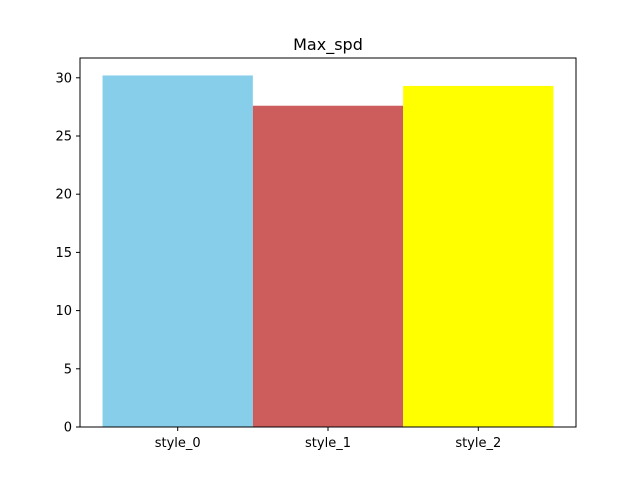  Describe the element at coordinates (63, 311) in the screenshot. I see `y-tick-label: 10` at that location.